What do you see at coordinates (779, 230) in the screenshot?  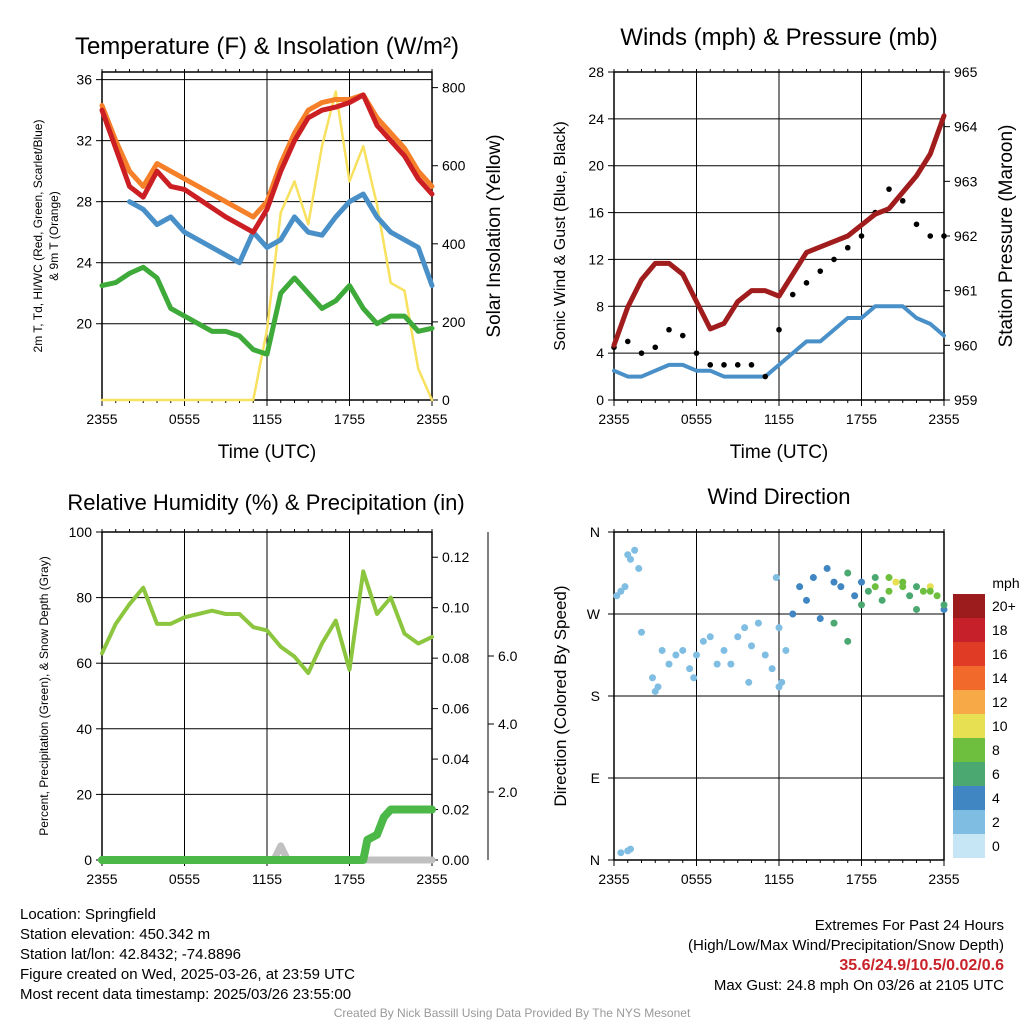 I see `pressure-line` at bounding box center [779, 230].